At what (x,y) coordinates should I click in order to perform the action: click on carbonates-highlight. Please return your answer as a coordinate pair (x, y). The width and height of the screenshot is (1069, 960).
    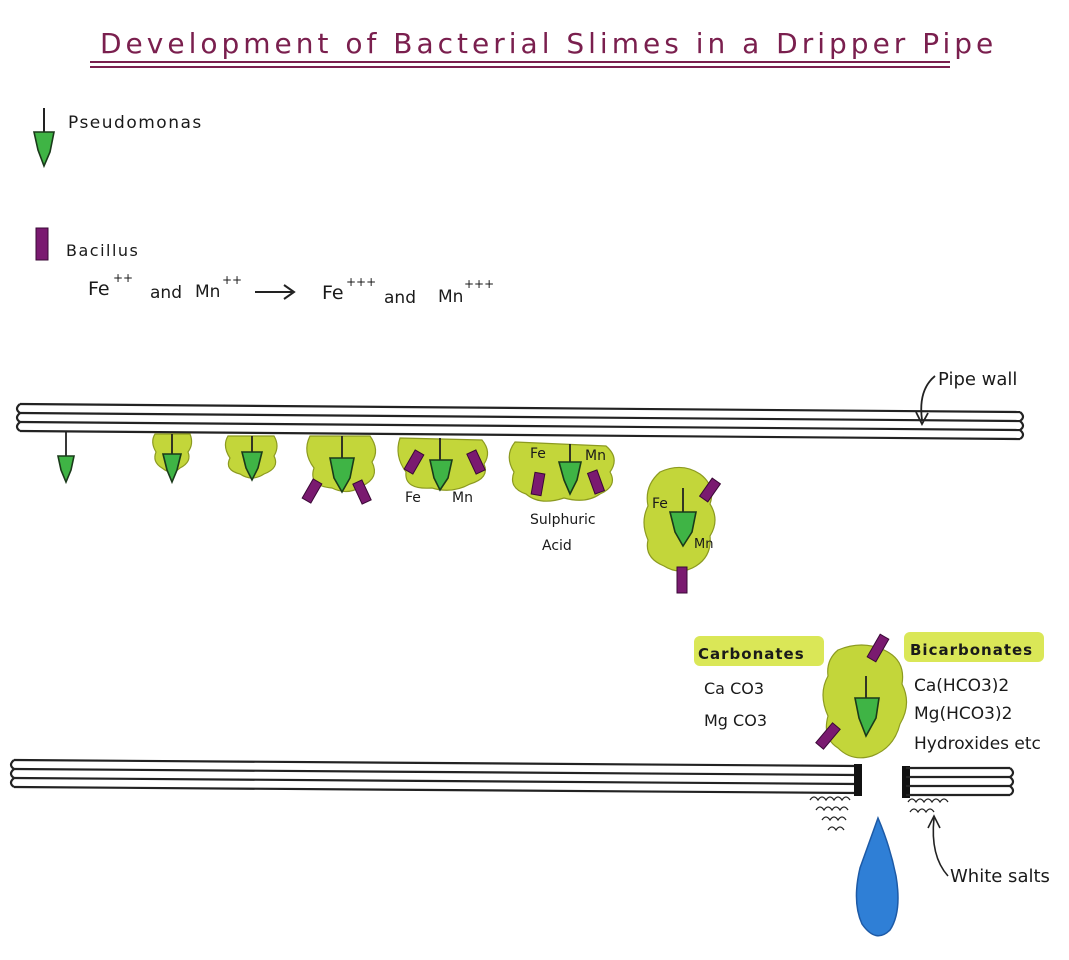
    Looking at the image, I should click on (759, 651).